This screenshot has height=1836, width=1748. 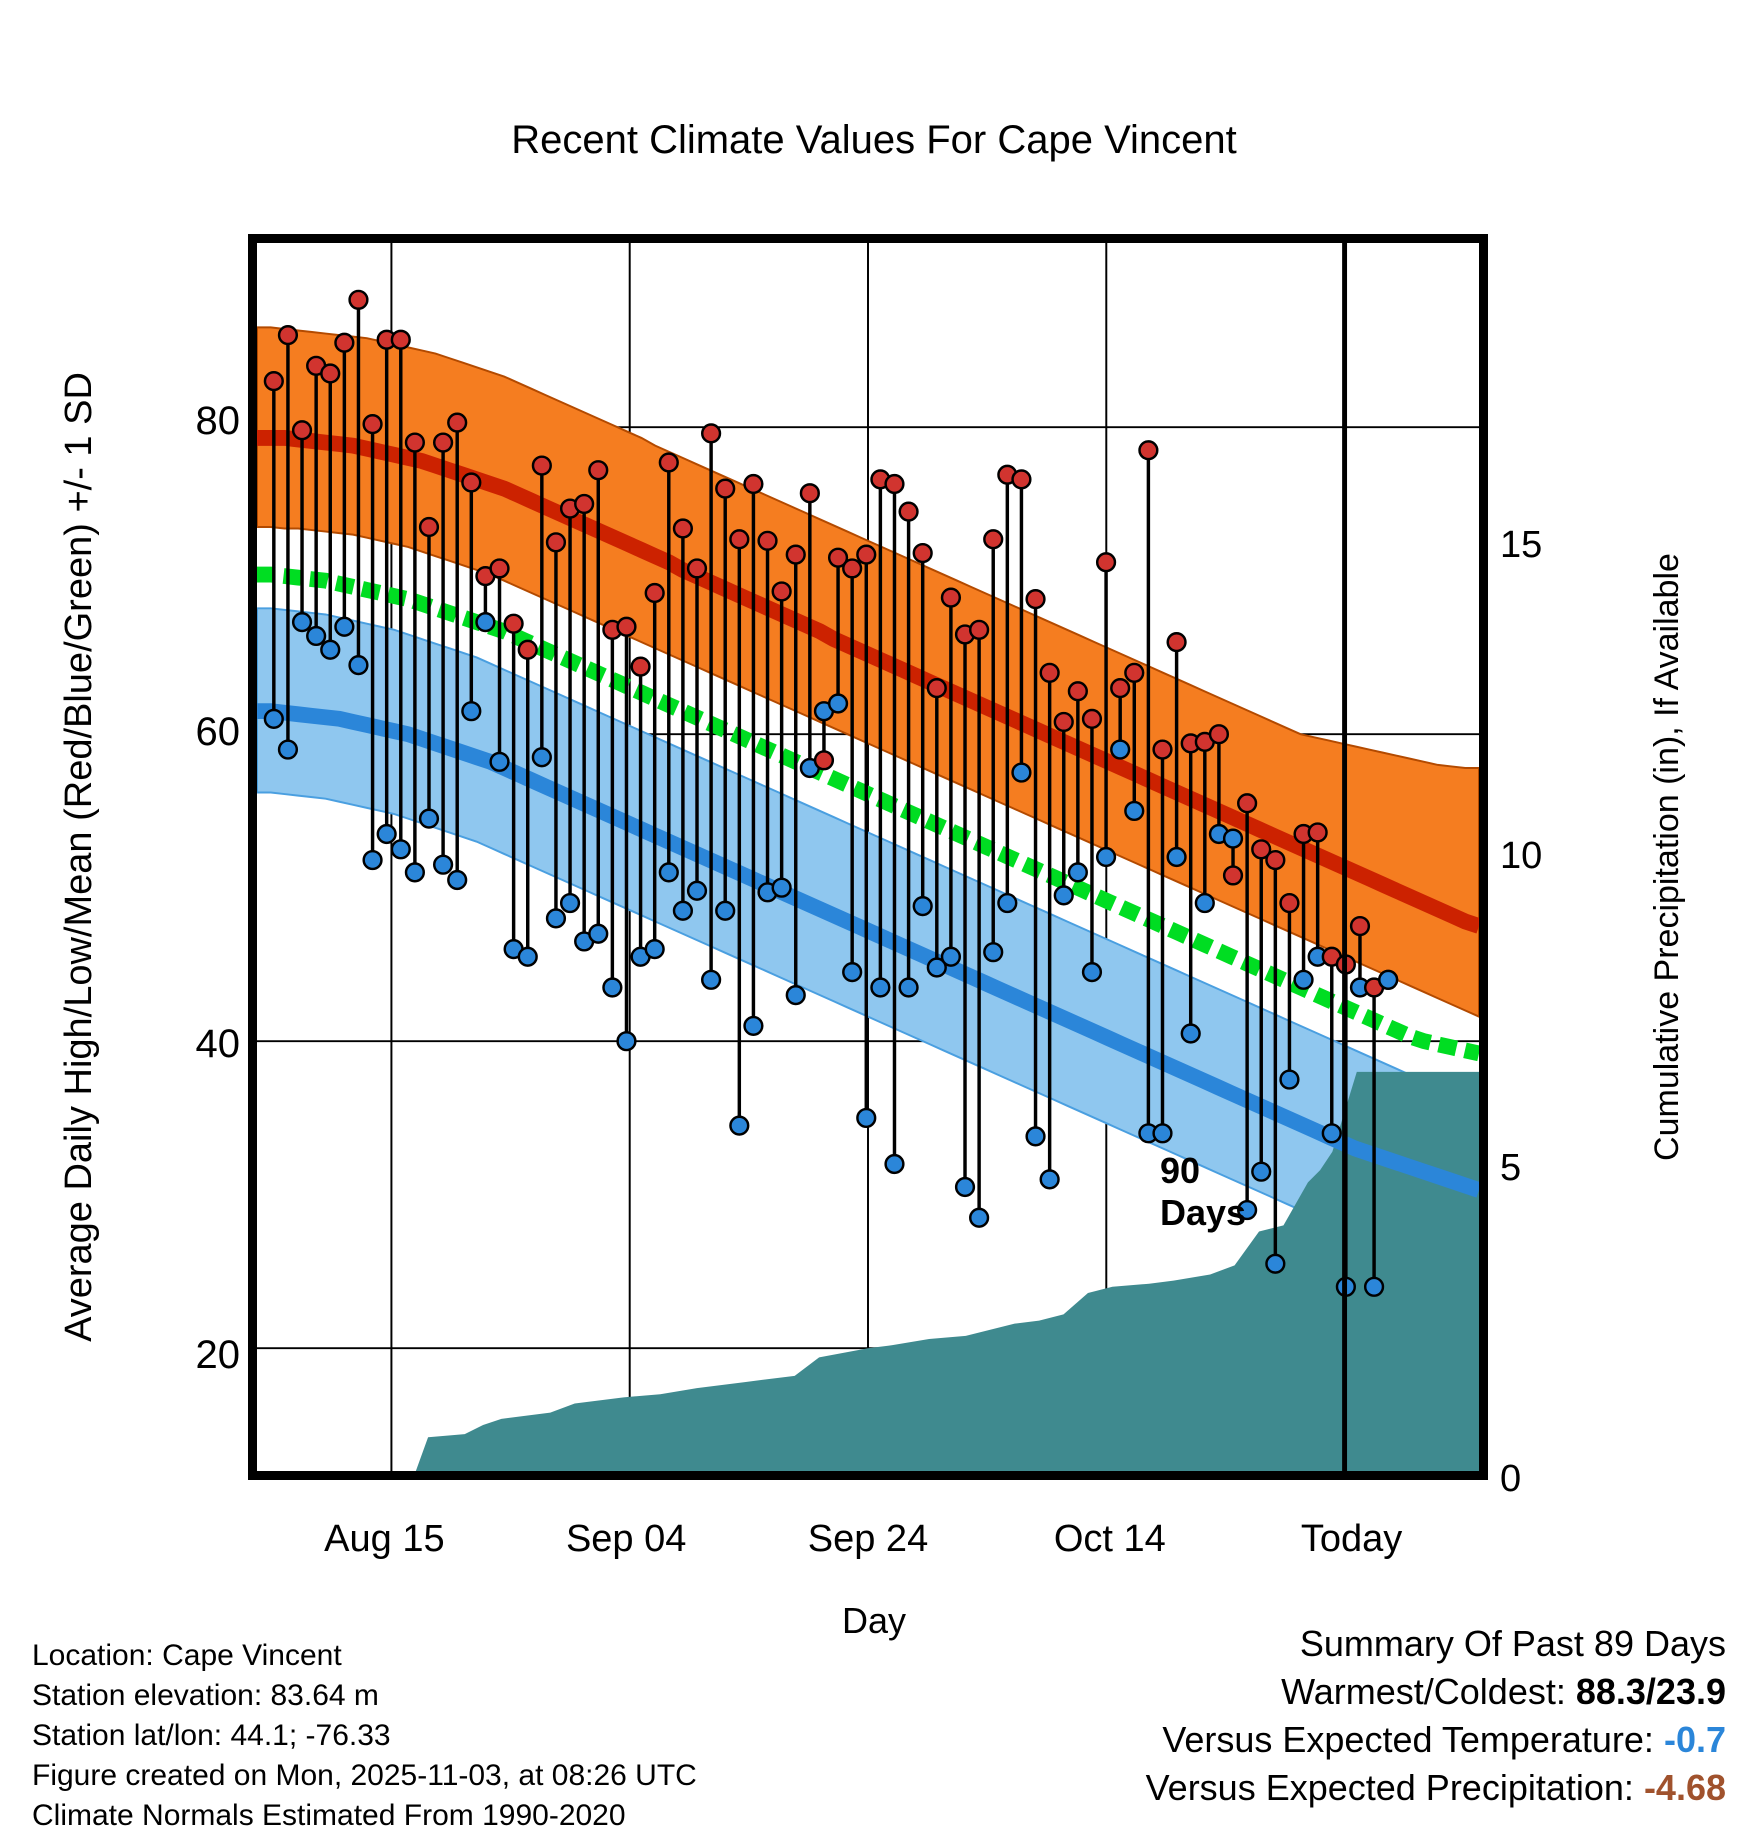 I want to click on x-tick-label: Sep 04, so click(x=626, y=1539).